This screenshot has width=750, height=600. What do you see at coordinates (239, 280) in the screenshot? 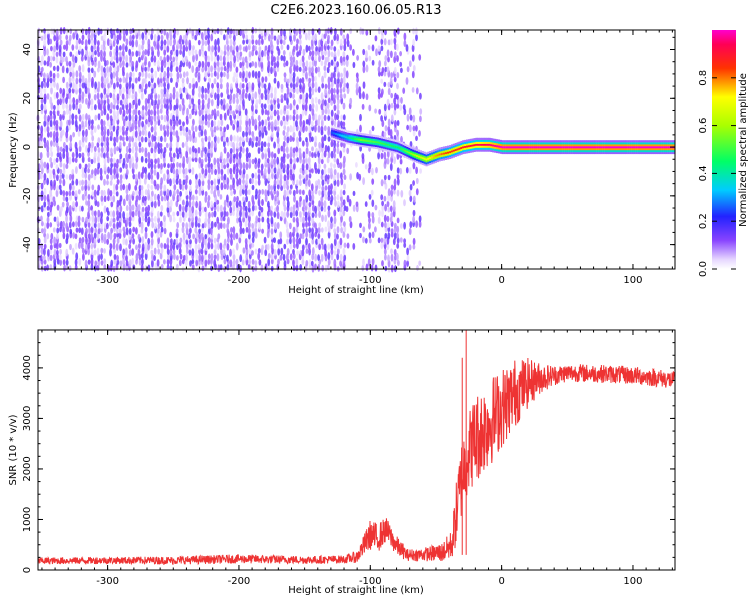
I see `x-tick-label: -200` at bounding box center [239, 280].